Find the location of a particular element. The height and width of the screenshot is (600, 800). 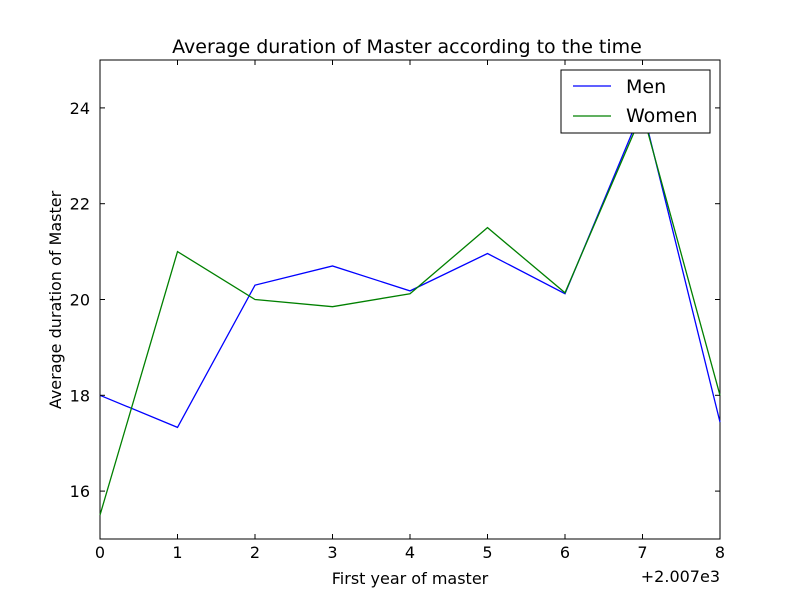

x-axis-label: First year of master is located at coordinates (410, 578).